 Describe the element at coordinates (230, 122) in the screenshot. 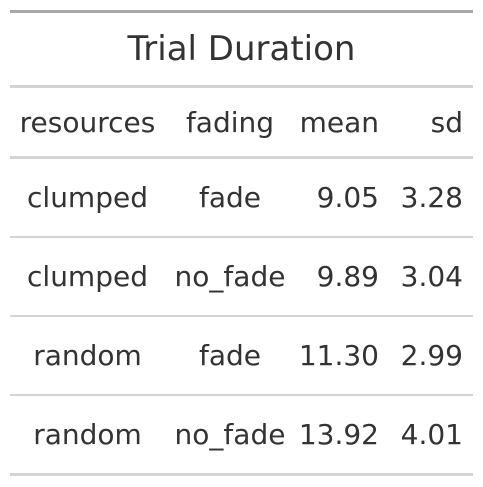

I see `column-header-fading: fading` at that location.